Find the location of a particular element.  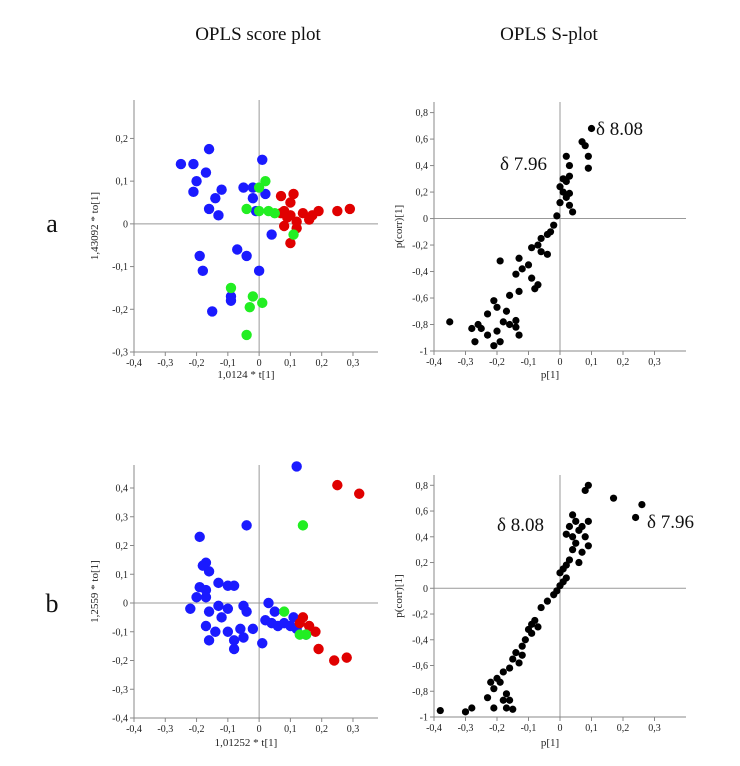

column-title-score: OPLS score plot is located at coordinates (258, 34).